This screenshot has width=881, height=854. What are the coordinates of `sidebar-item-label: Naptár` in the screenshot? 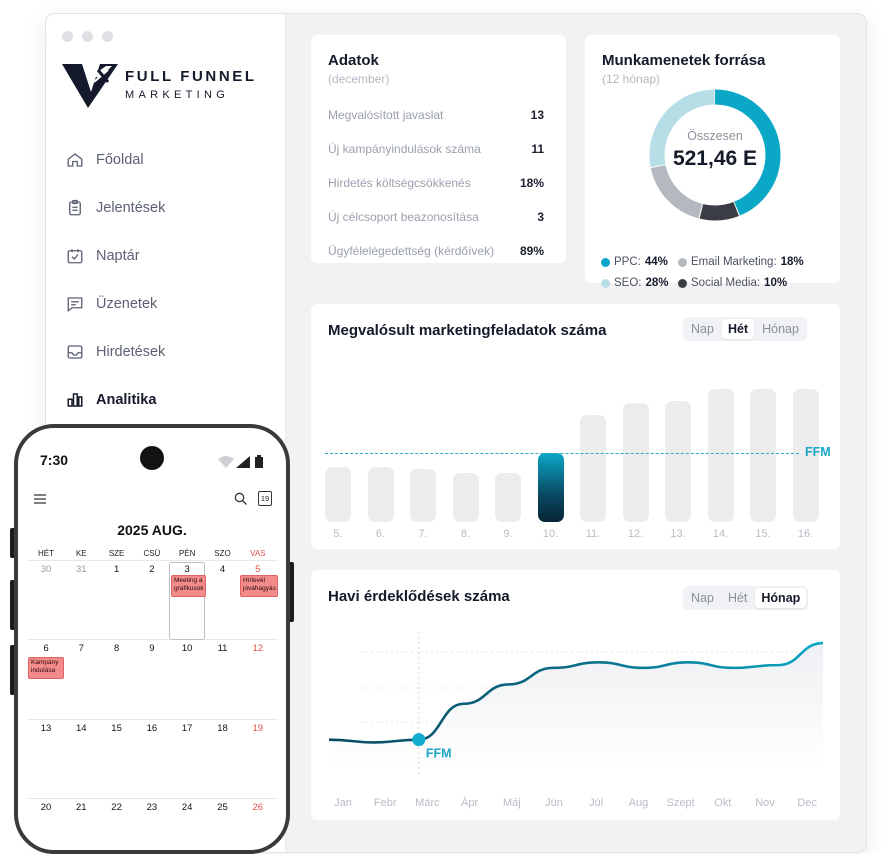 It's located at (118, 256).